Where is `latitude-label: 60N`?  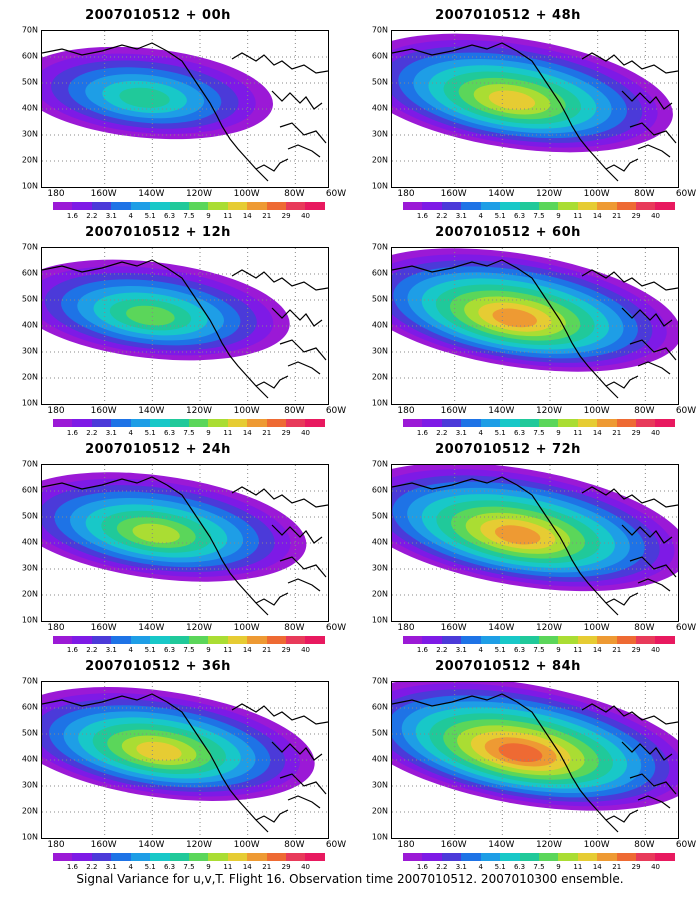
latitude-label: 60N is located at coordinates (29, 273).